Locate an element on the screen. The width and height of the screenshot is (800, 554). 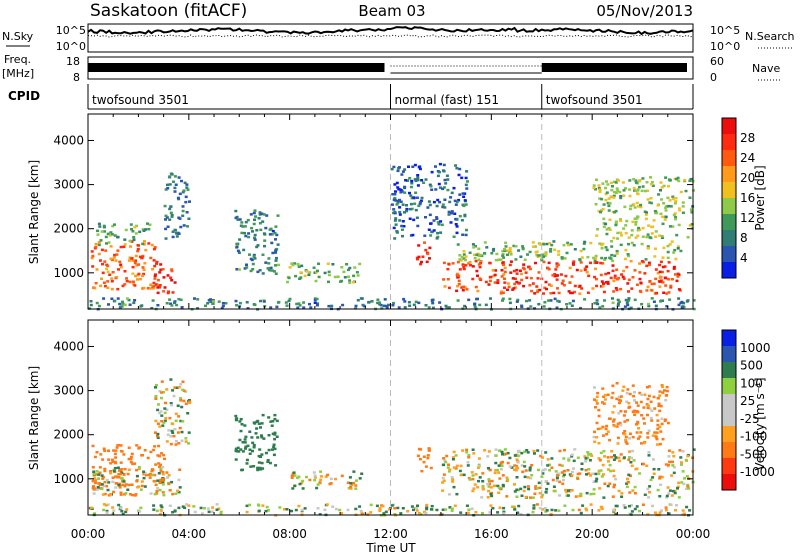
time-tick-label-1: 04:00 is located at coordinates (189, 534).